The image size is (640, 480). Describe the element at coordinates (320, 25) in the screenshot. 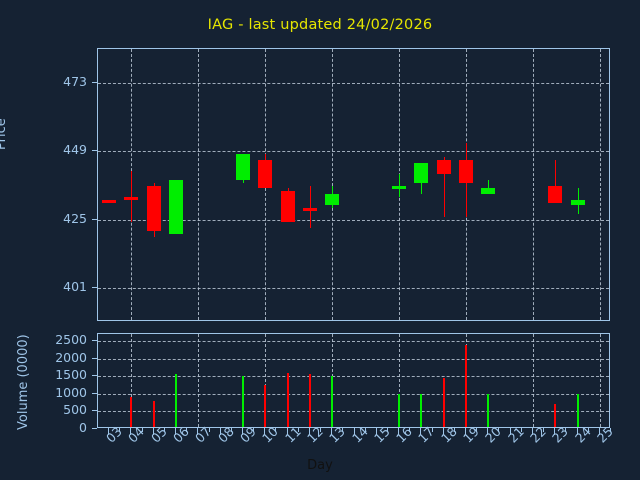

I see `chart-title: IAG - last updated 24/02/2026` at that location.